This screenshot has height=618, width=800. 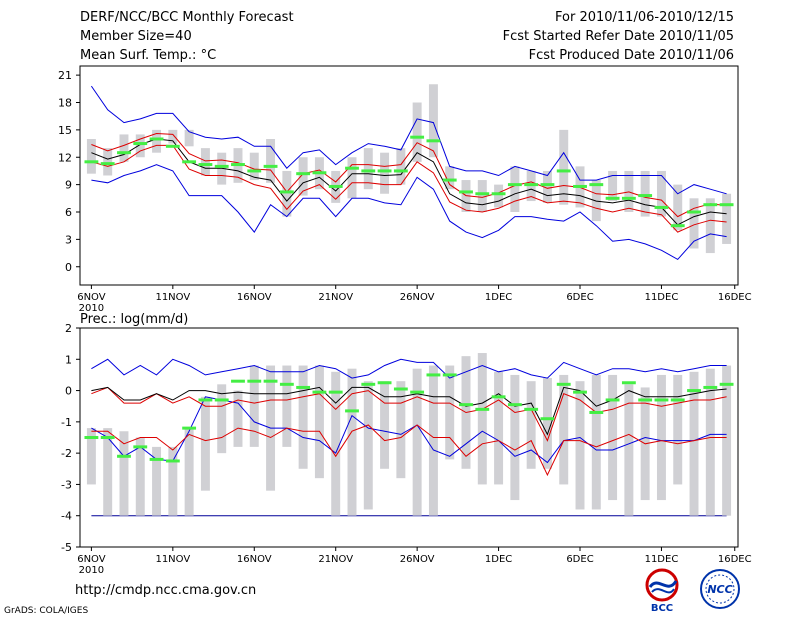 I want to click on grads-credit: GrADS: COLA/IGES, so click(x=46, y=611).